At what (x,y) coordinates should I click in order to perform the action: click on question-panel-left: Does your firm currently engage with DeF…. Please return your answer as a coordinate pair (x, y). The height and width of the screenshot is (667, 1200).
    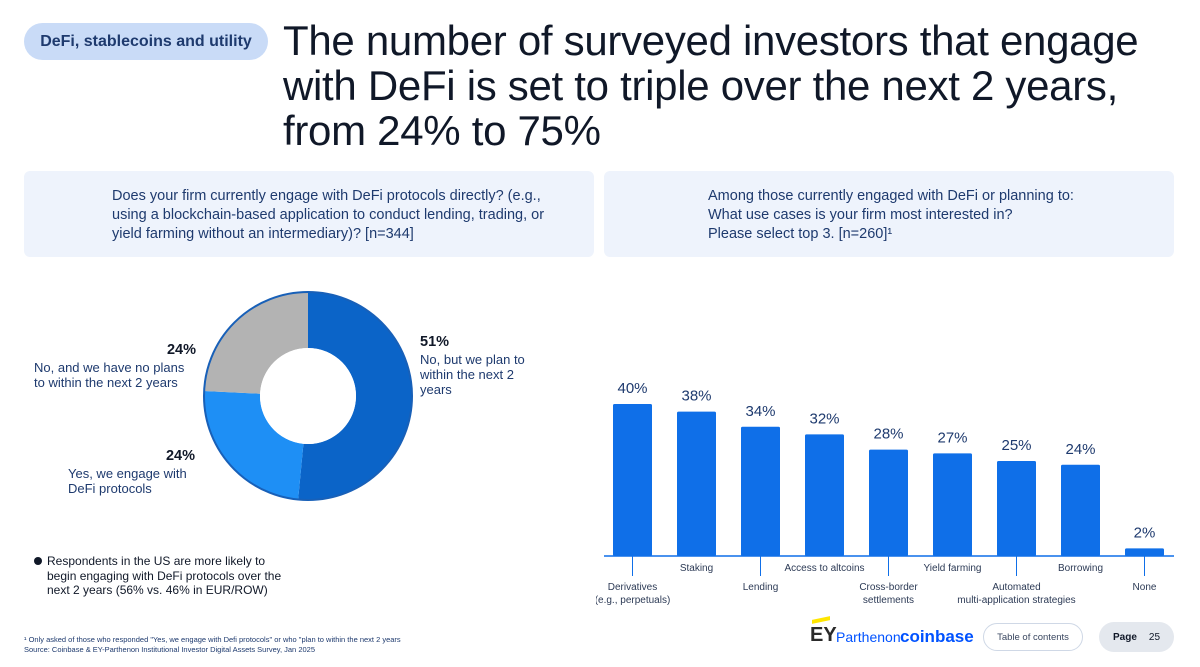
    Looking at the image, I should click on (309, 214).